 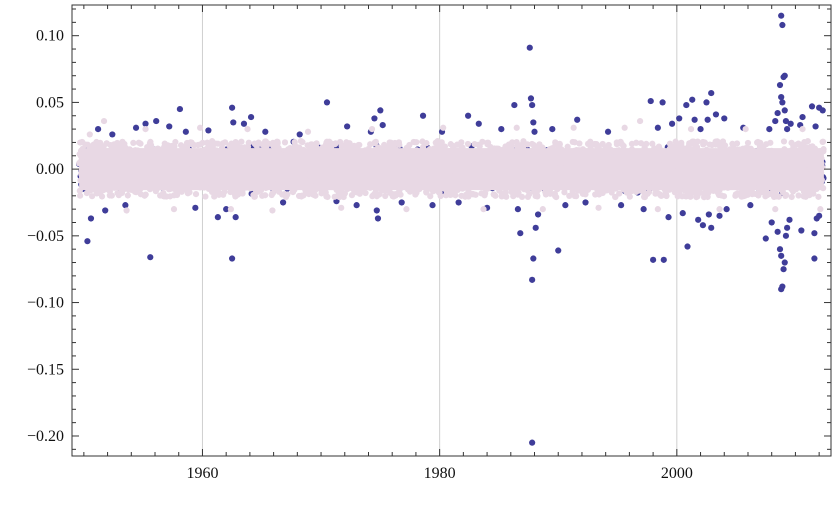 I want to click on y-tick-label: 0.00, so click(x=50, y=169).